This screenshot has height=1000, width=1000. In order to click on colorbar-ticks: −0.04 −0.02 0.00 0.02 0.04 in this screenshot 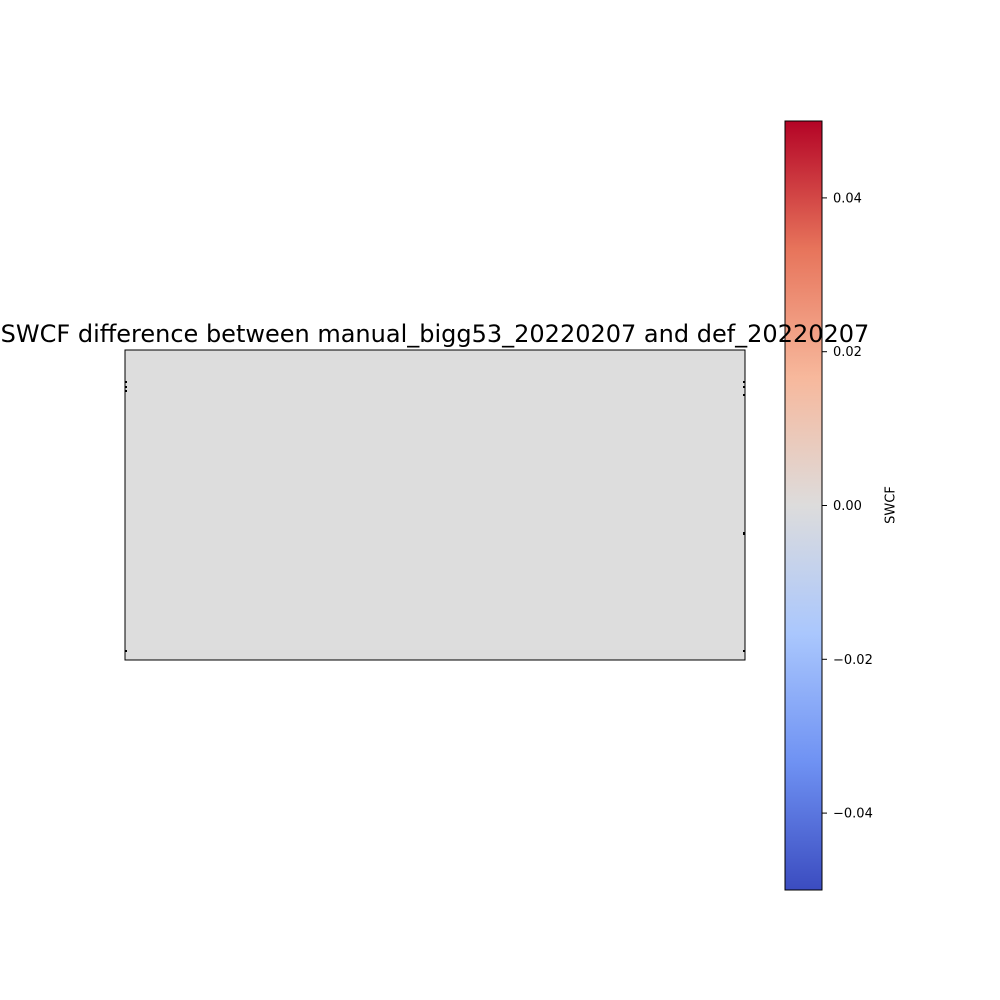, I will do `click(847, 506)`.